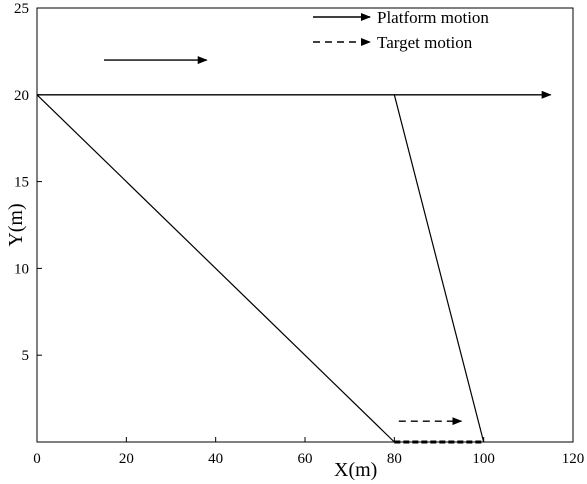  I want to click on x-axis-title: X(m), so click(355, 470).